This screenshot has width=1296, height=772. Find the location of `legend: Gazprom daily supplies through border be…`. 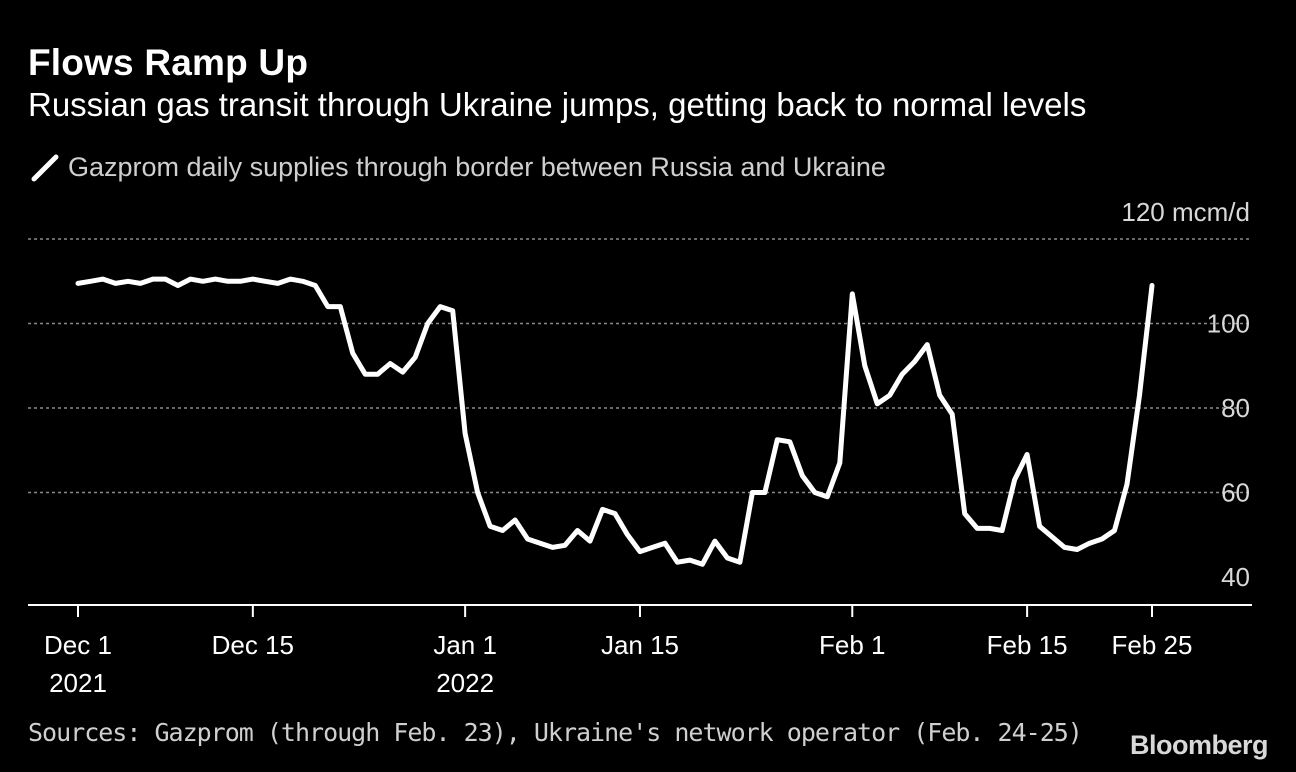

legend: Gazprom daily supplies through border be… is located at coordinates (458, 167).